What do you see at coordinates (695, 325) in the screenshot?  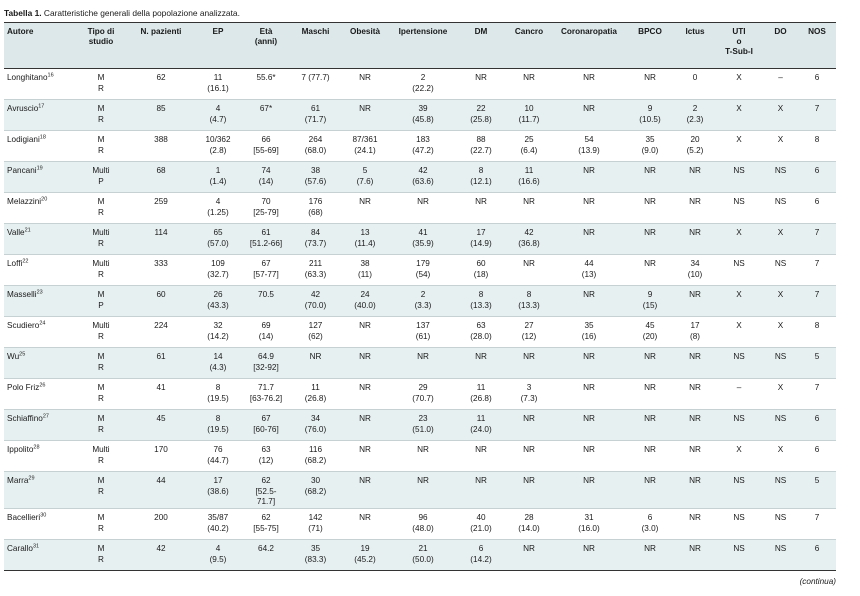 I see `stroke-cell-line: 17` at bounding box center [695, 325].